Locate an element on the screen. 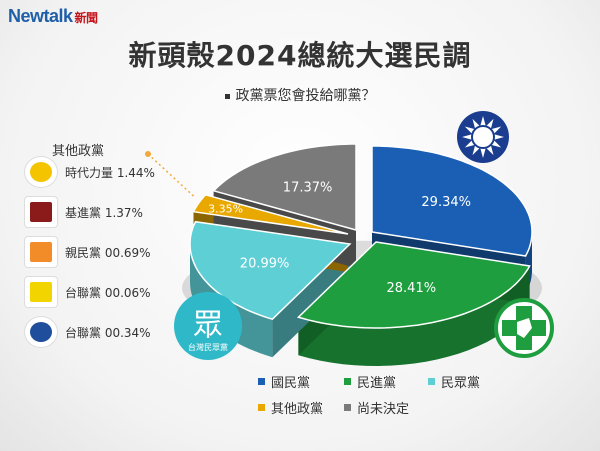  other-party-label: 親民黨 00.69% is located at coordinates (108, 252).